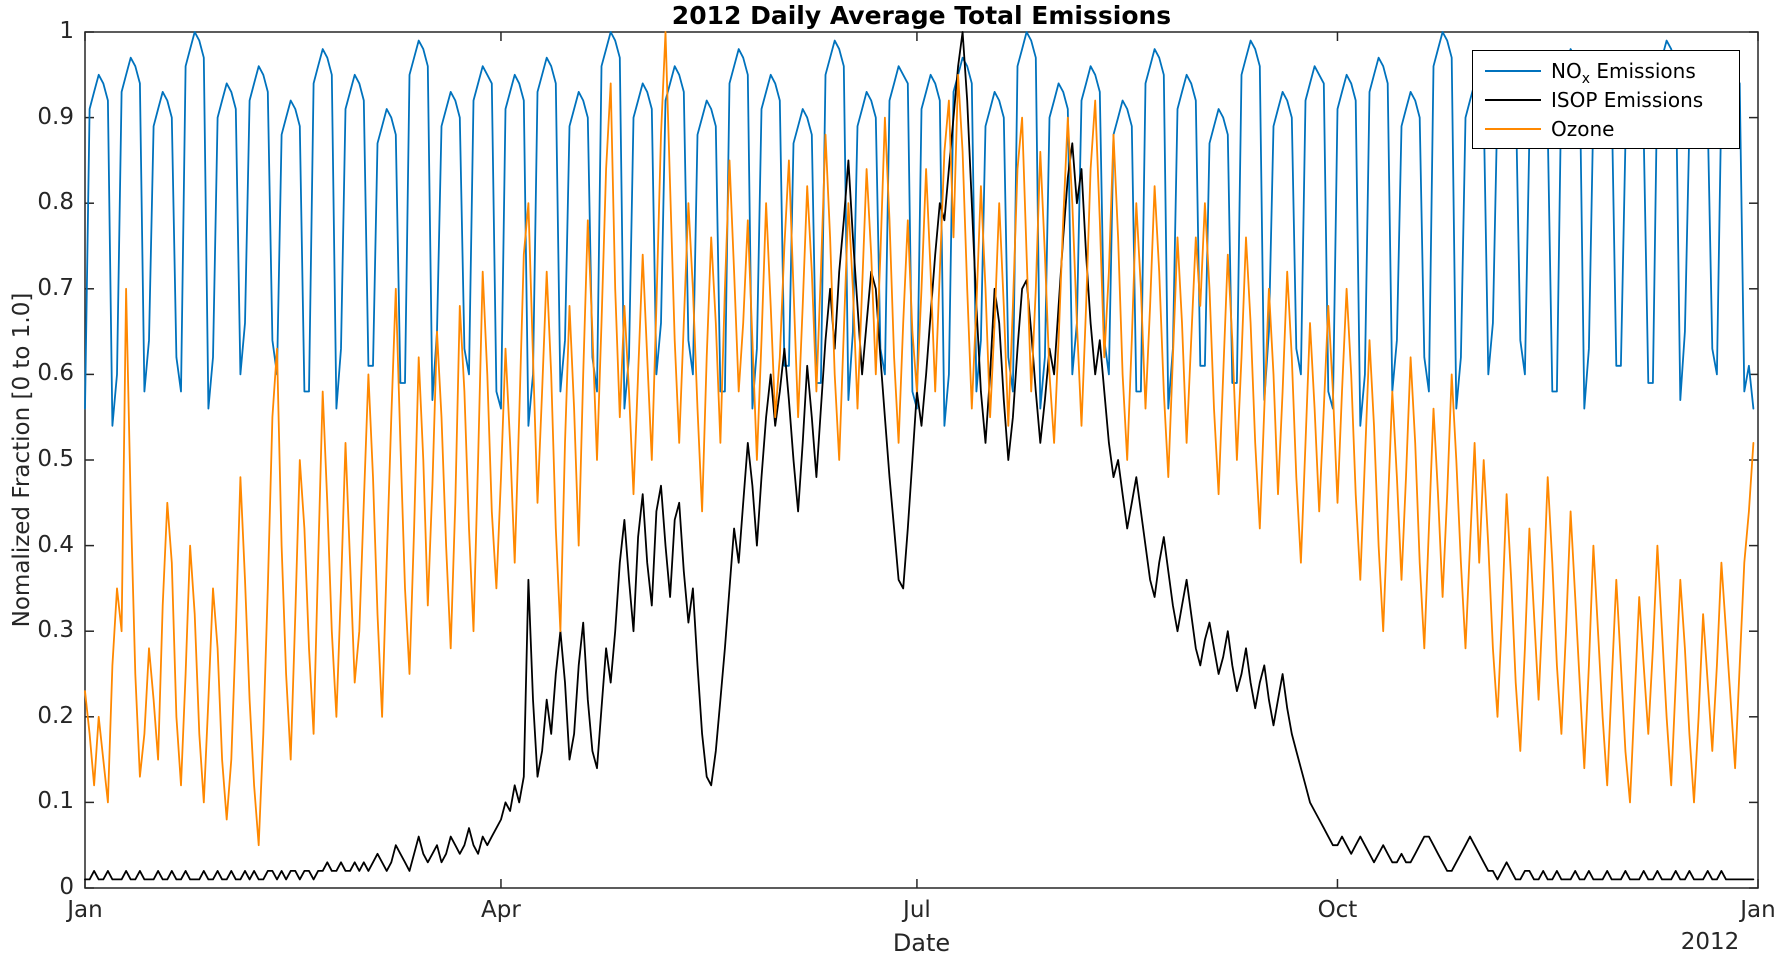 Image resolution: width=1777 pixels, height=960 pixels. I want to click on legend-item-nox: NOx Emissions, so click(1612, 71).